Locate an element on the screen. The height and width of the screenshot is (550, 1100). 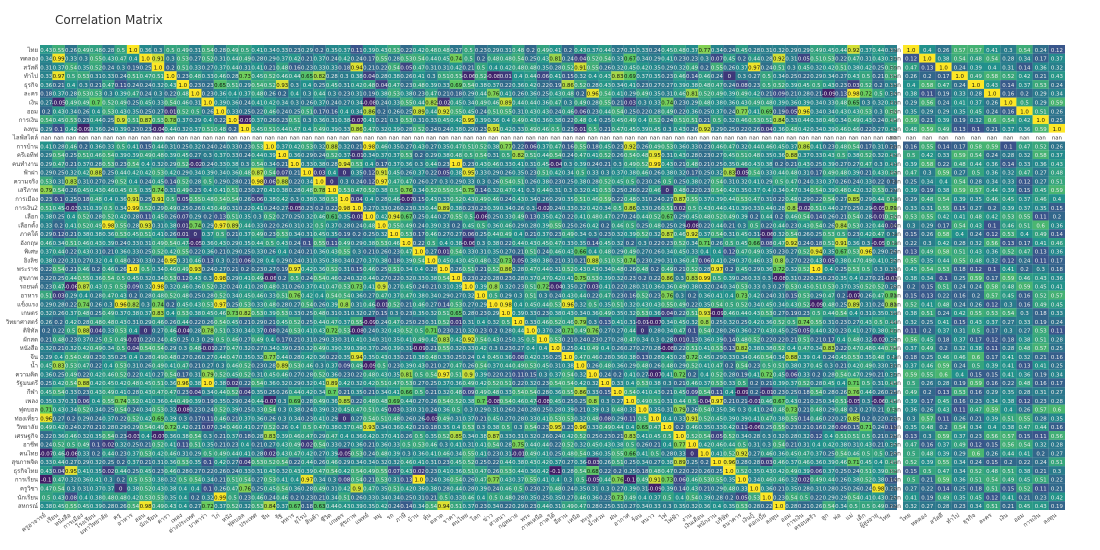
cell-value: 0.21 is located at coordinates (245, 323).